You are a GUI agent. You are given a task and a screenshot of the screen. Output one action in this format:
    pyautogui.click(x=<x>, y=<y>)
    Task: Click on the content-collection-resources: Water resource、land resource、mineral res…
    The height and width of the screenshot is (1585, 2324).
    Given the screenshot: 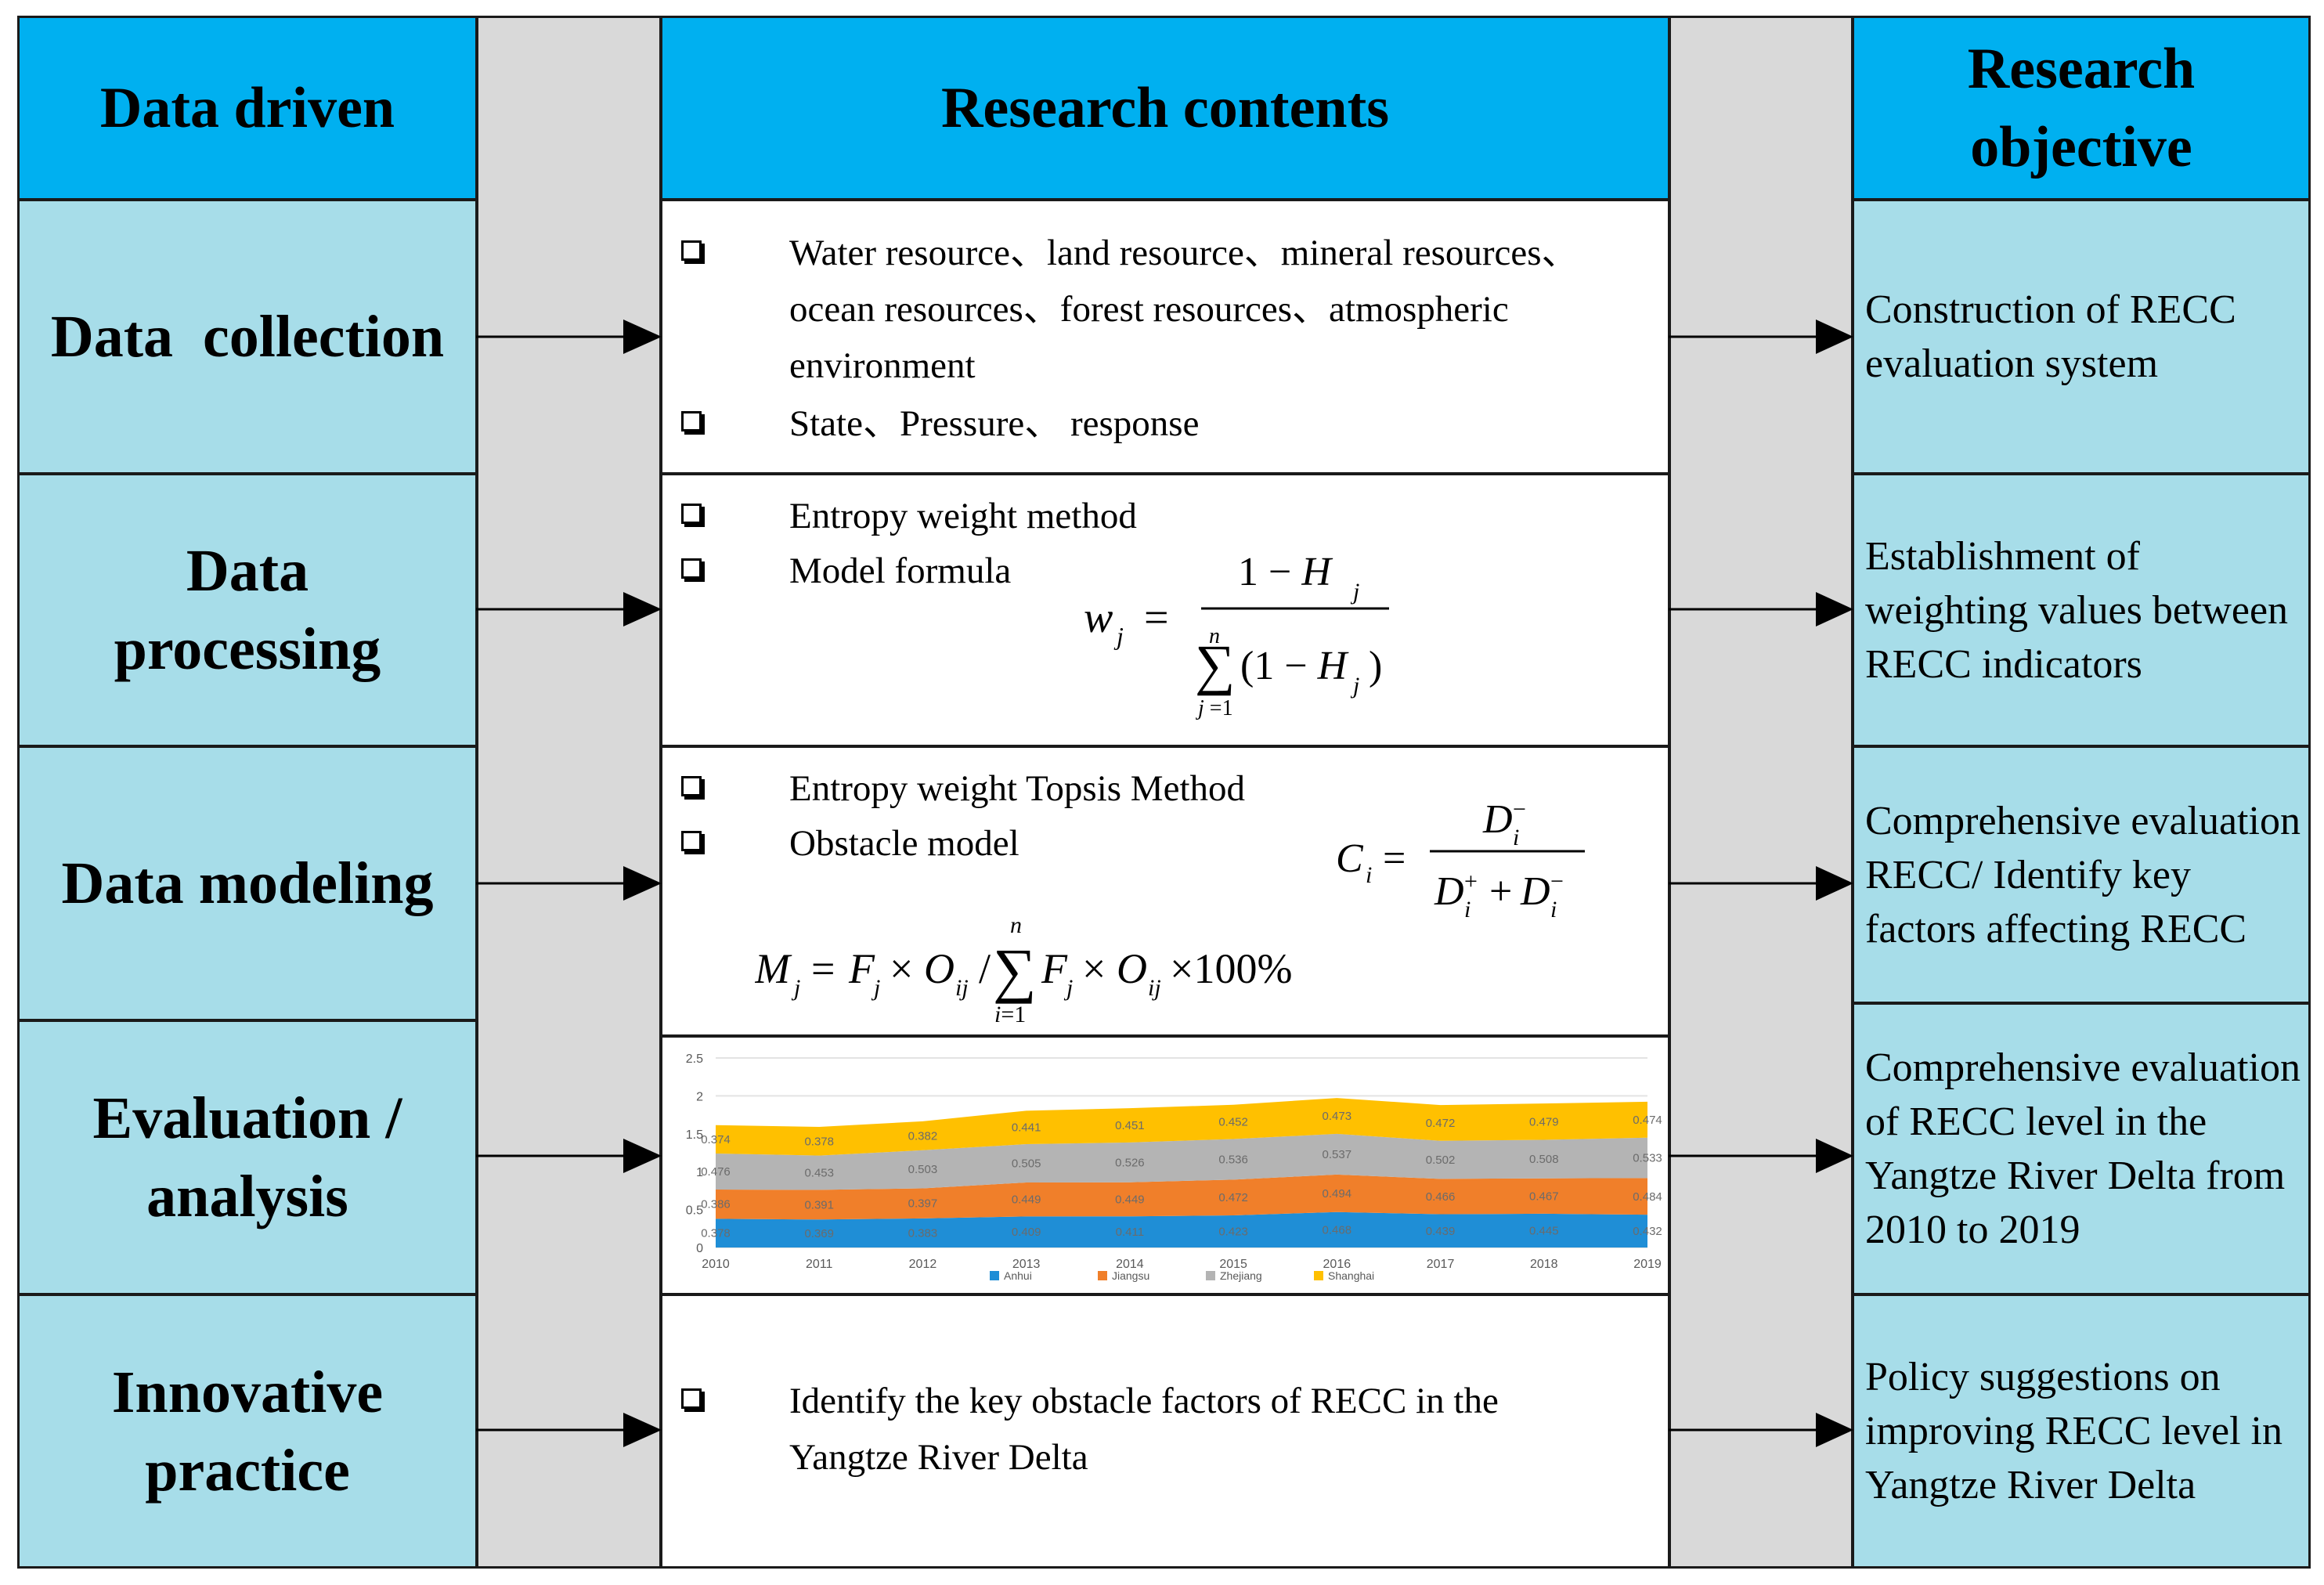 What is the action you would take?
    pyautogui.click(x=1184, y=309)
    